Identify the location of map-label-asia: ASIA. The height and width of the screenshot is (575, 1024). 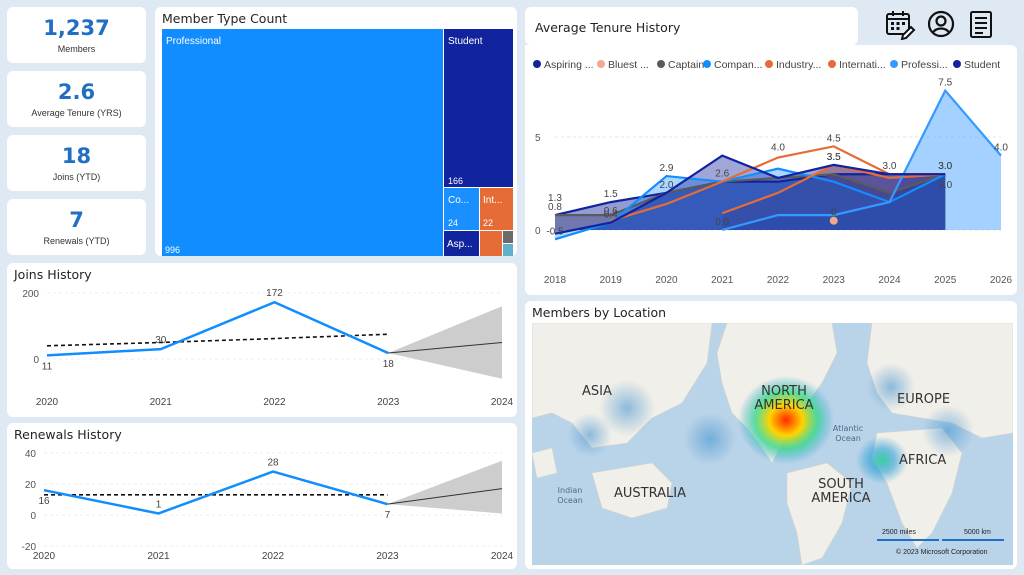
(597, 391).